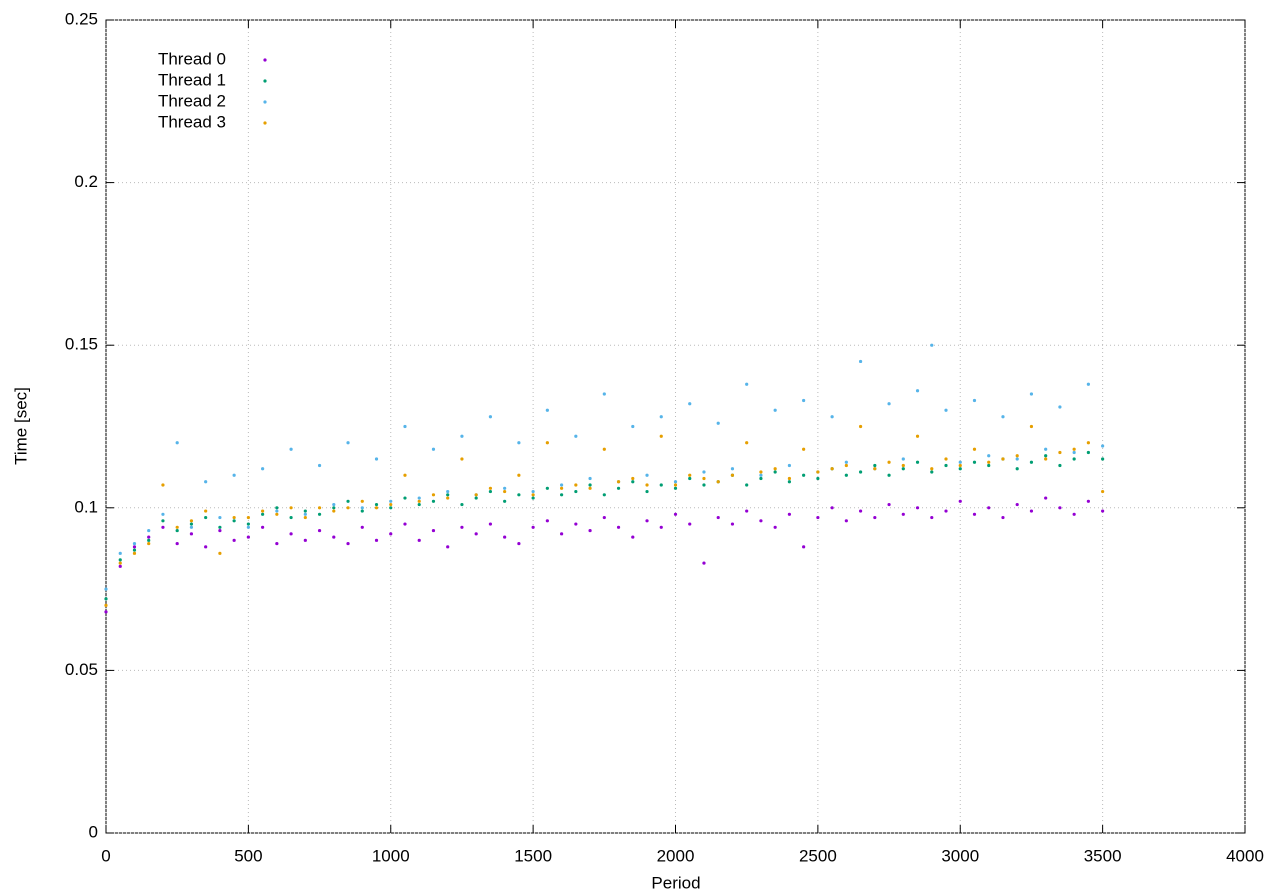 Image resolution: width=1280 pixels, height=896 pixels. What do you see at coordinates (81, 18) in the screenshot?
I see `y-tick-label: 0.25` at bounding box center [81, 18].